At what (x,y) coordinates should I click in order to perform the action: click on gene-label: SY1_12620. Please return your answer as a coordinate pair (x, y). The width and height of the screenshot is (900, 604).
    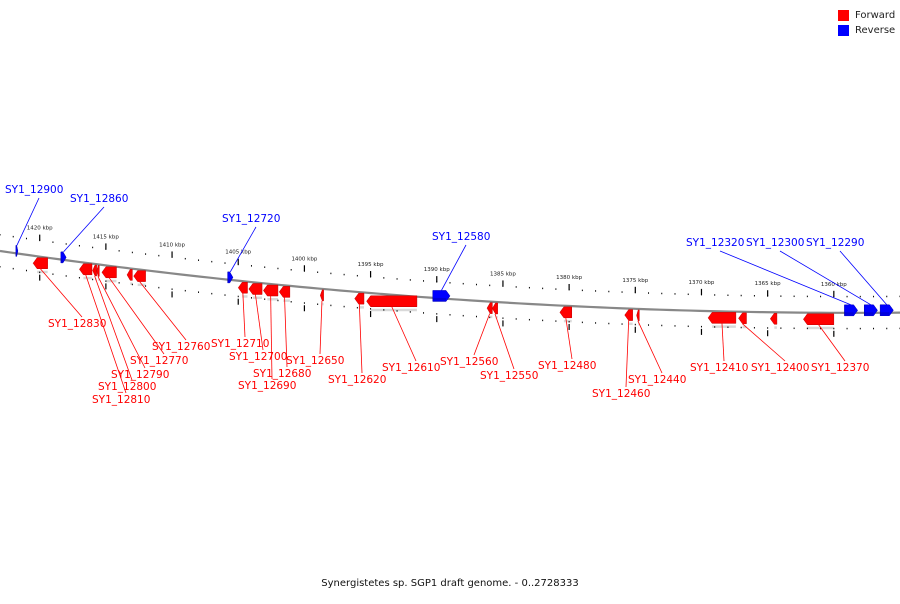
    Looking at the image, I should click on (357, 380).